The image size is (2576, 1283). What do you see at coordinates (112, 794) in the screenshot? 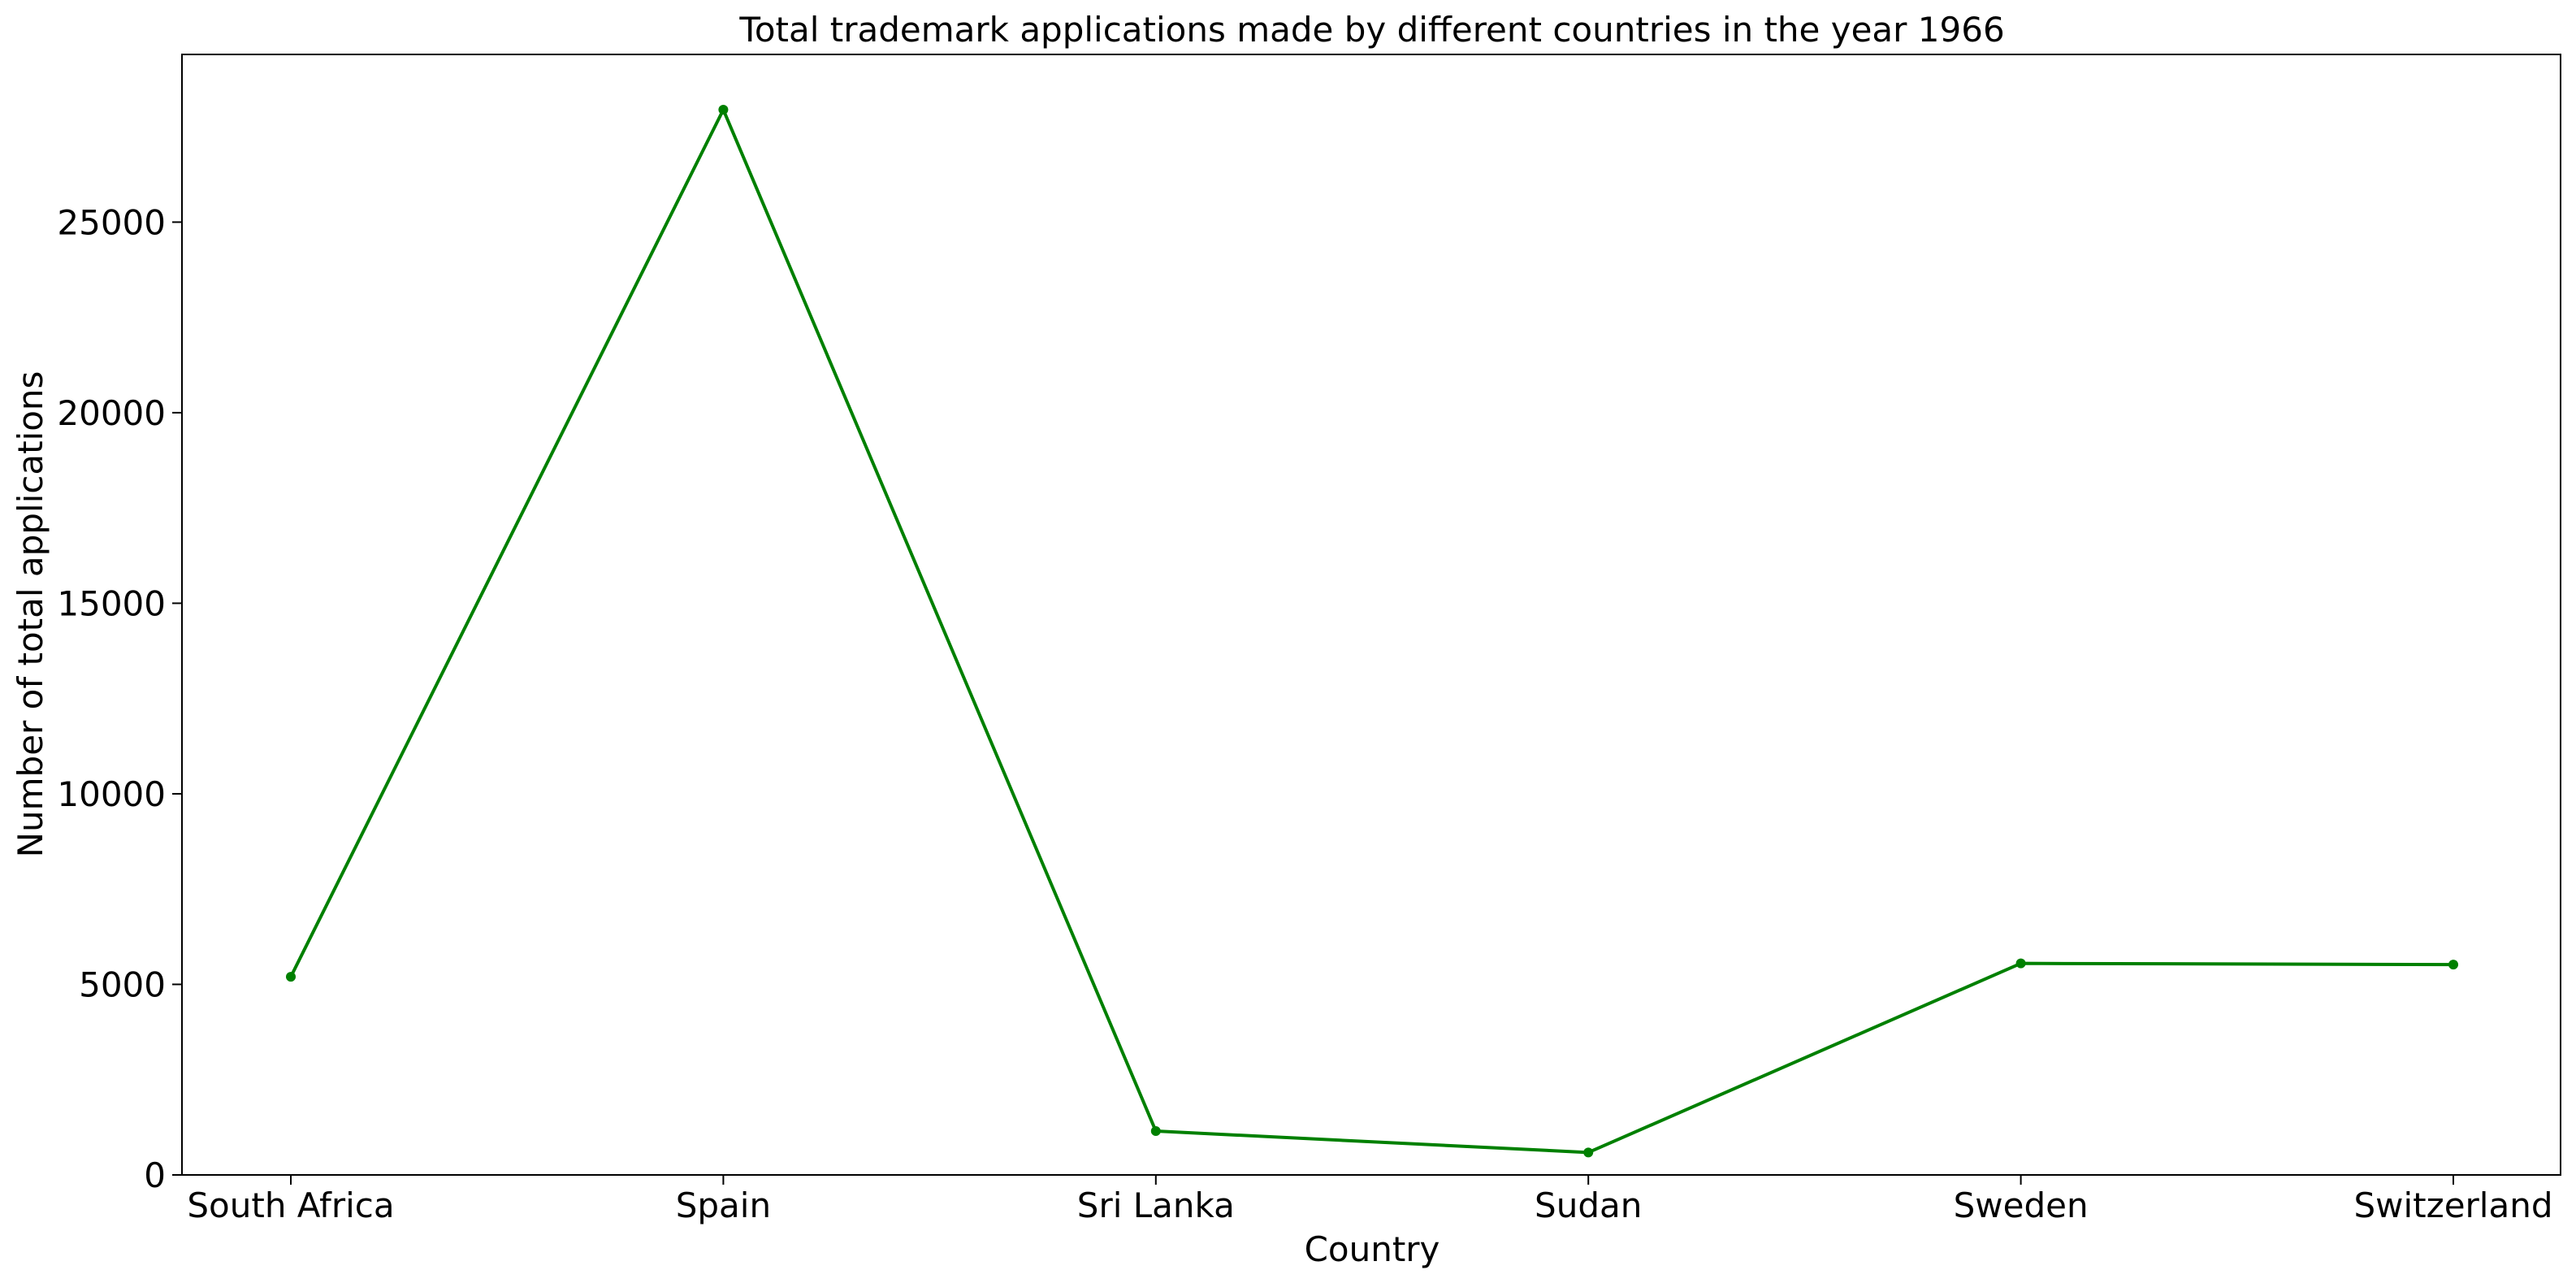
I see `y-tick-label: 10000` at bounding box center [112, 794].